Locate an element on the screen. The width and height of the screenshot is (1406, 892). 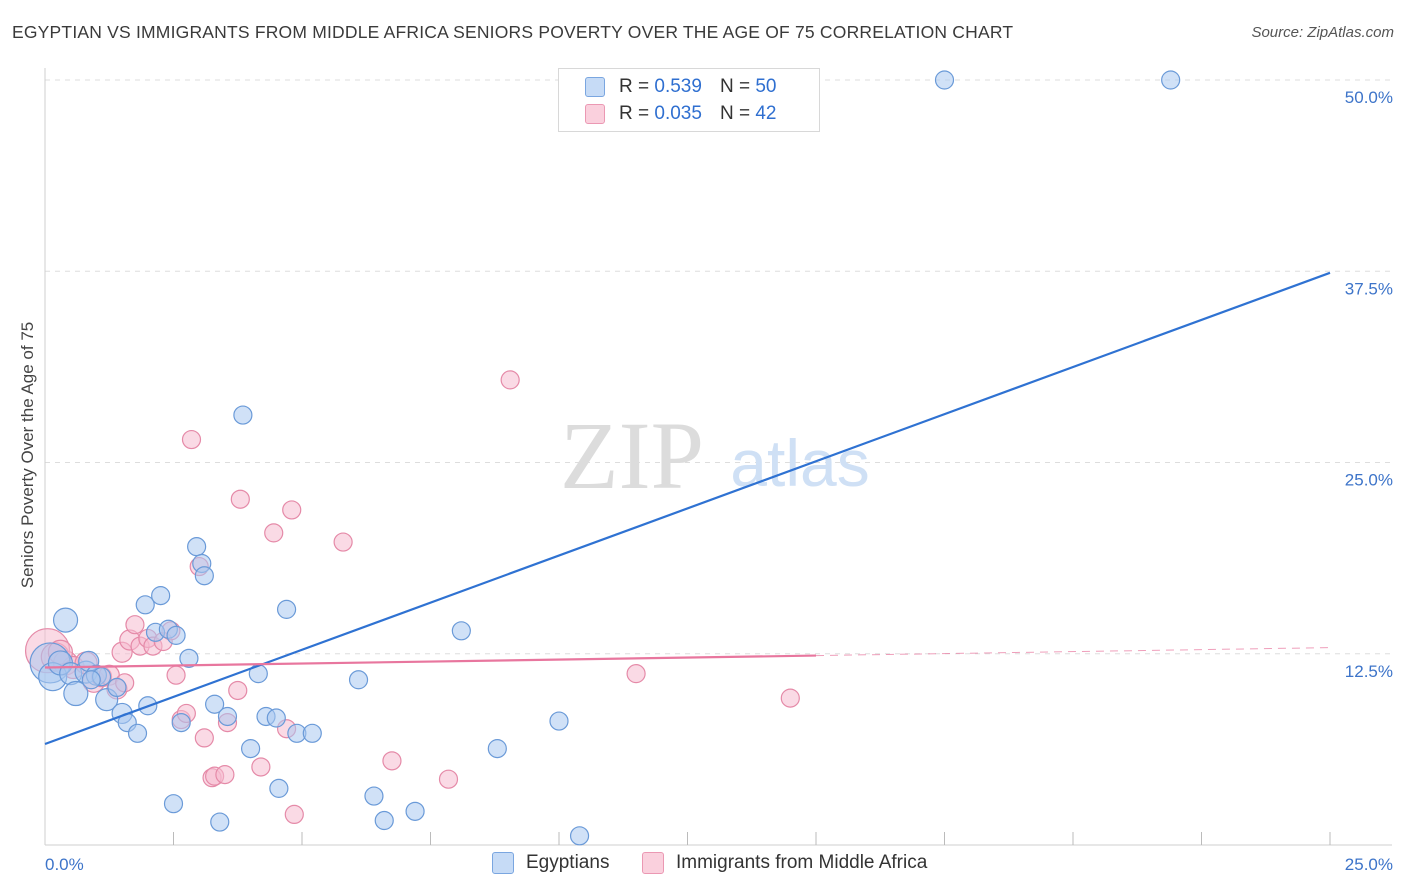
y-tick-label: 50.0% is located at coordinates (1369, 97).